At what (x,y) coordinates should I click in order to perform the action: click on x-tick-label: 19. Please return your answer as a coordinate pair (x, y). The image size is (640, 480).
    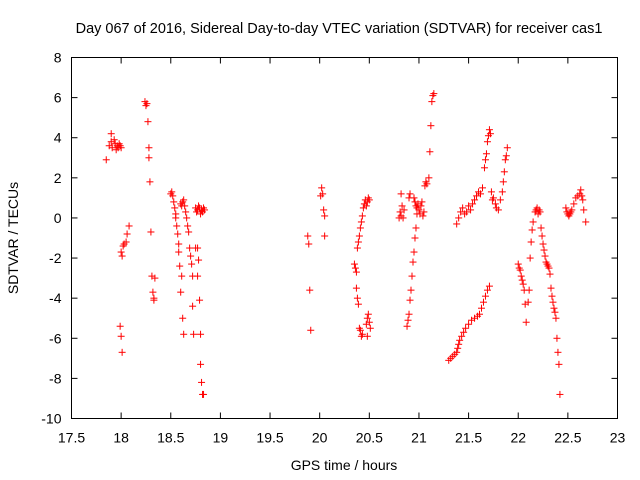
    Looking at the image, I should click on (221, 438).